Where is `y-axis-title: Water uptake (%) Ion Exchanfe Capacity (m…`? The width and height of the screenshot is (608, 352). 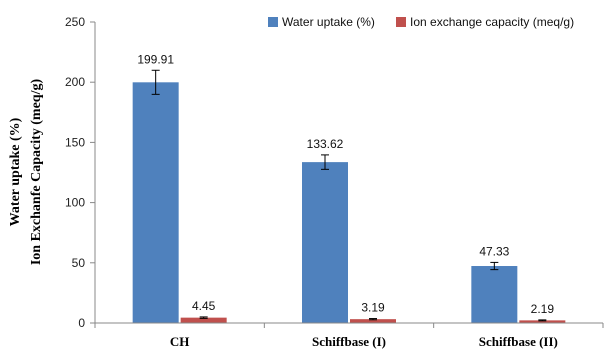
y-axis-title: Water uptake (%) Ion Exchanfe Capacity (m… is located at coordinates (26, 172).